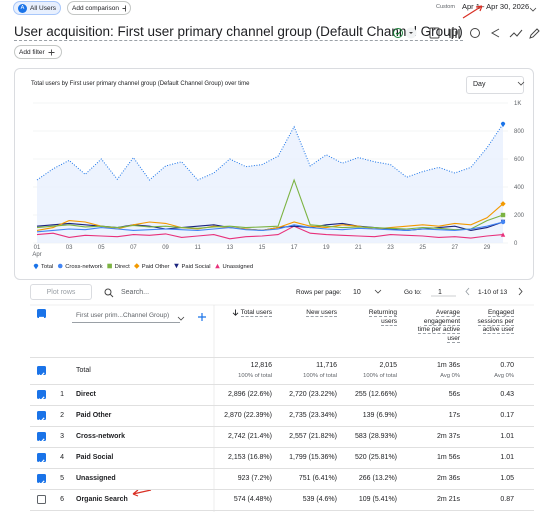 This screenshot has height=512, width=546. Describe the element at coordinates (448, 457) in the screenshot. I see `cell: 1m 56s` at that location.